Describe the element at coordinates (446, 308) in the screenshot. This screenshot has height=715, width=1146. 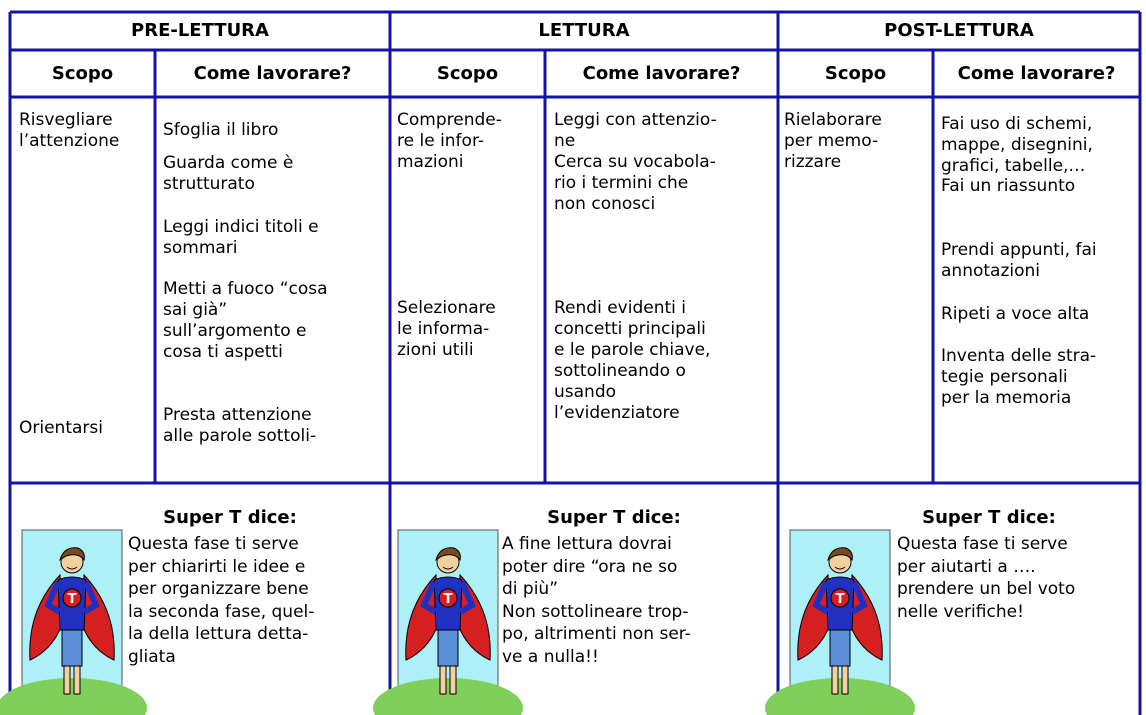
I see `cell-text: Selezionare` at that location.